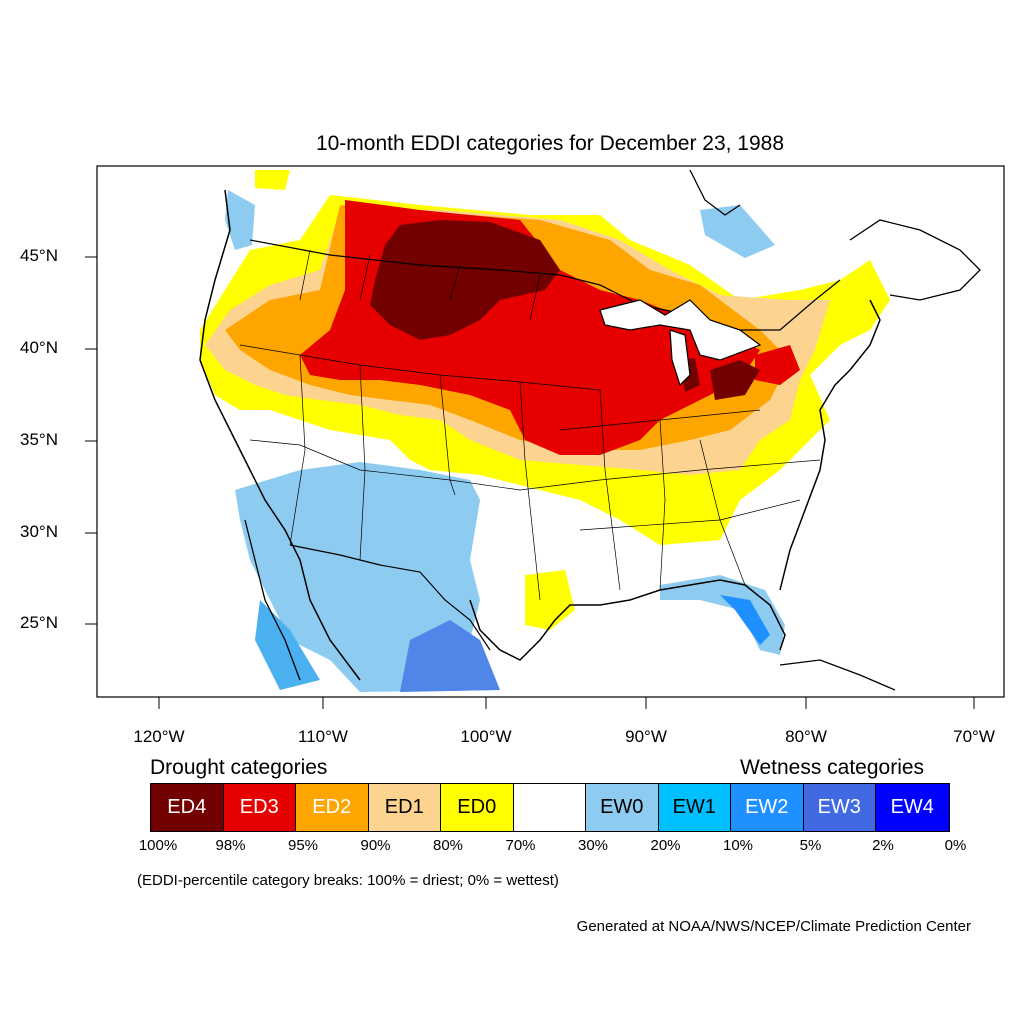 The image size is (1024, 1024). Describe the element at coordinates (832, 767) in the screenshot. I see `wetness-heading: Wetness categories` at that location.